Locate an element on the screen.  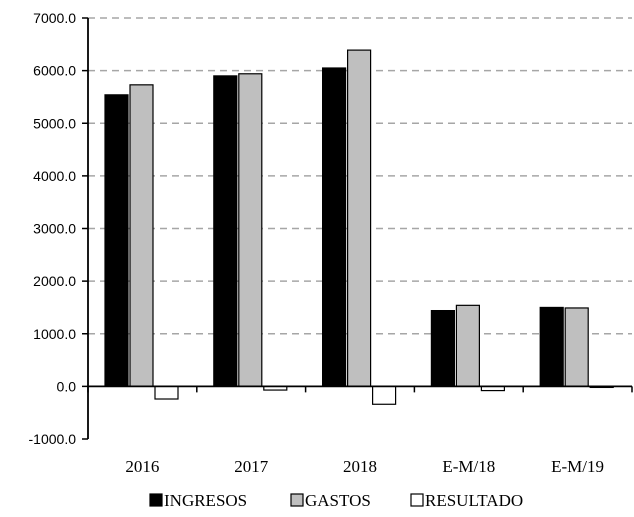
x-tick-label: 2017 is located at coordinates (251, 466).